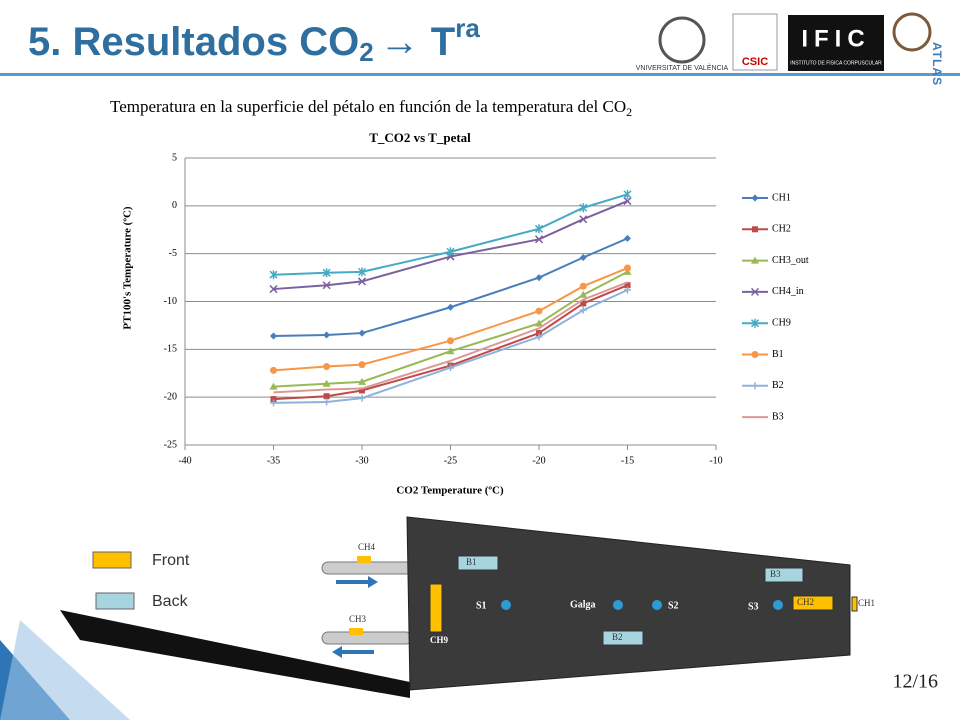 This screenshot has height=720, width=960. Describe the element at coordinates (583, 604) in the screenshot. I see `sensor-label: Galga` at that location.